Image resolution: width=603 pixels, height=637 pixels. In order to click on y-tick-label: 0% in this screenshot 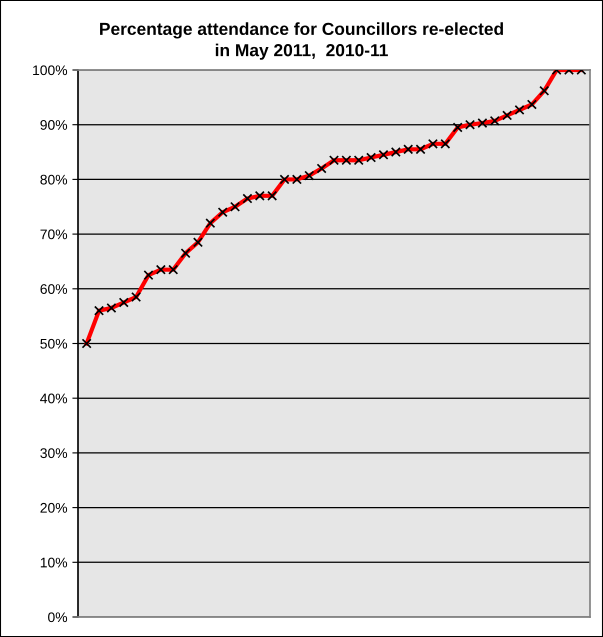, I will do `click(58, 617)`.